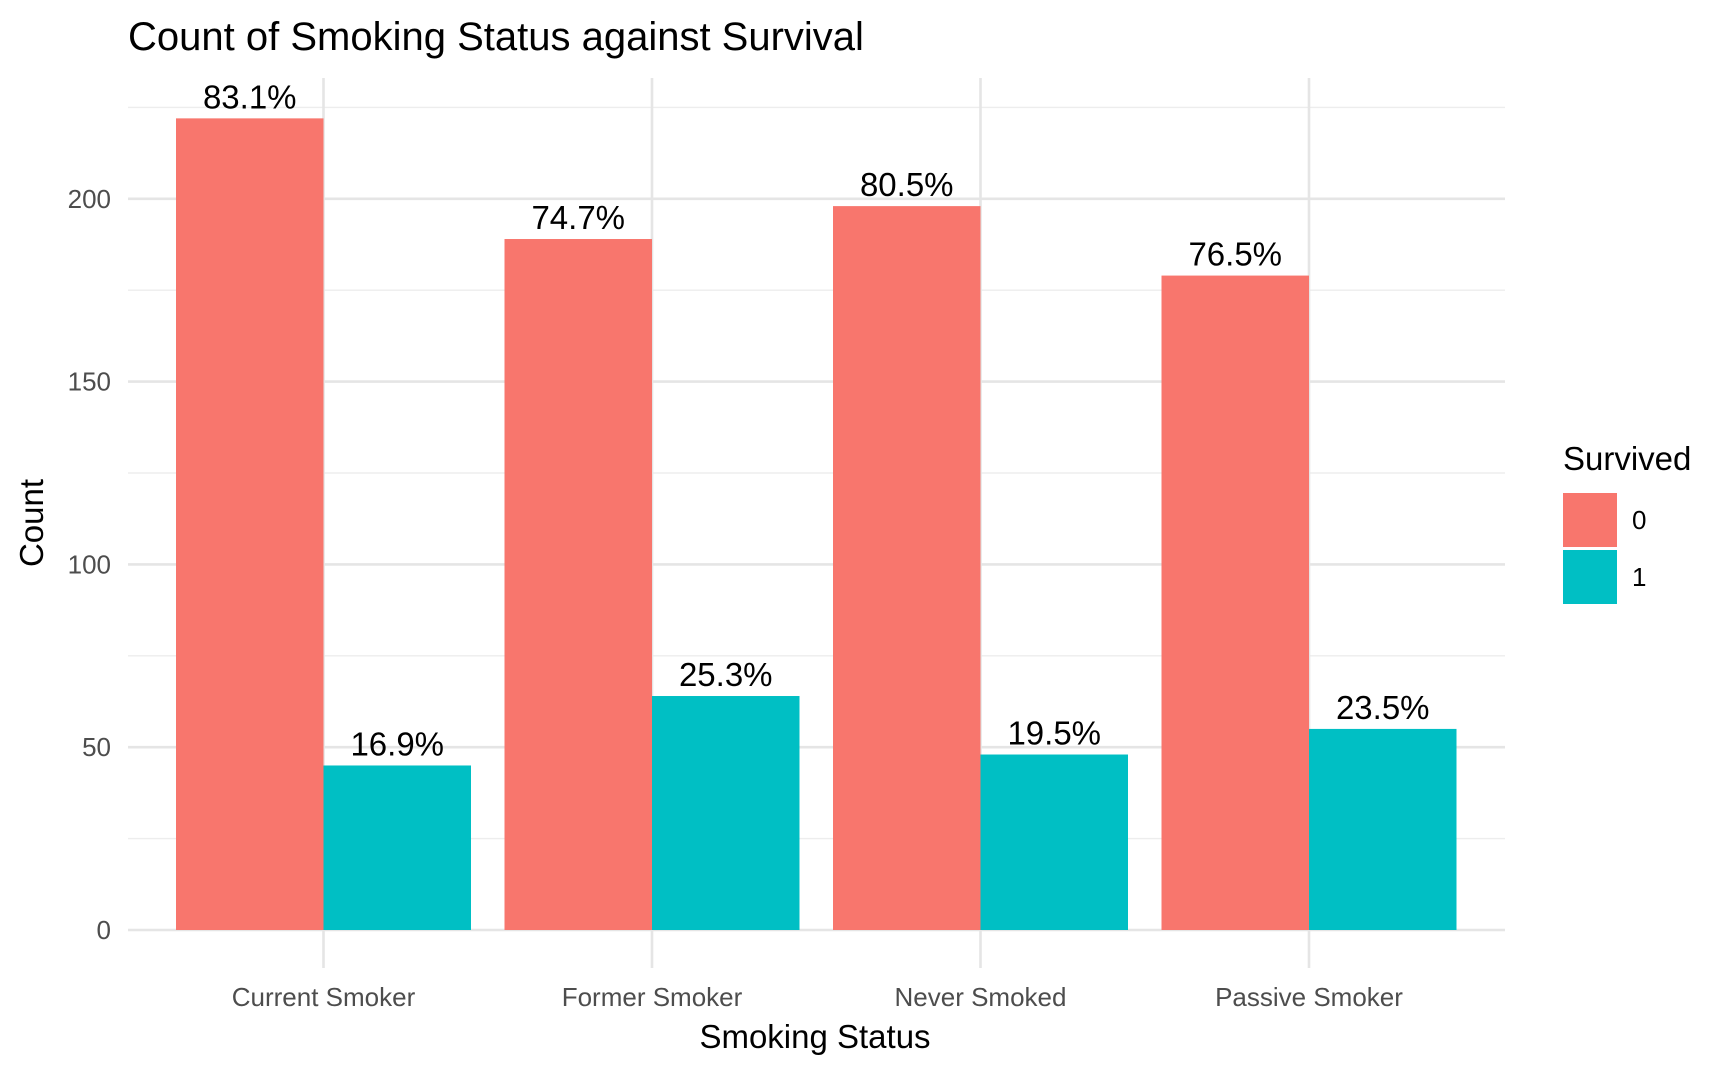  What do you see at coordinates (89, 382) in the screenshot?
I see `y-tick-label: 150` at bounding box center [89, 382].